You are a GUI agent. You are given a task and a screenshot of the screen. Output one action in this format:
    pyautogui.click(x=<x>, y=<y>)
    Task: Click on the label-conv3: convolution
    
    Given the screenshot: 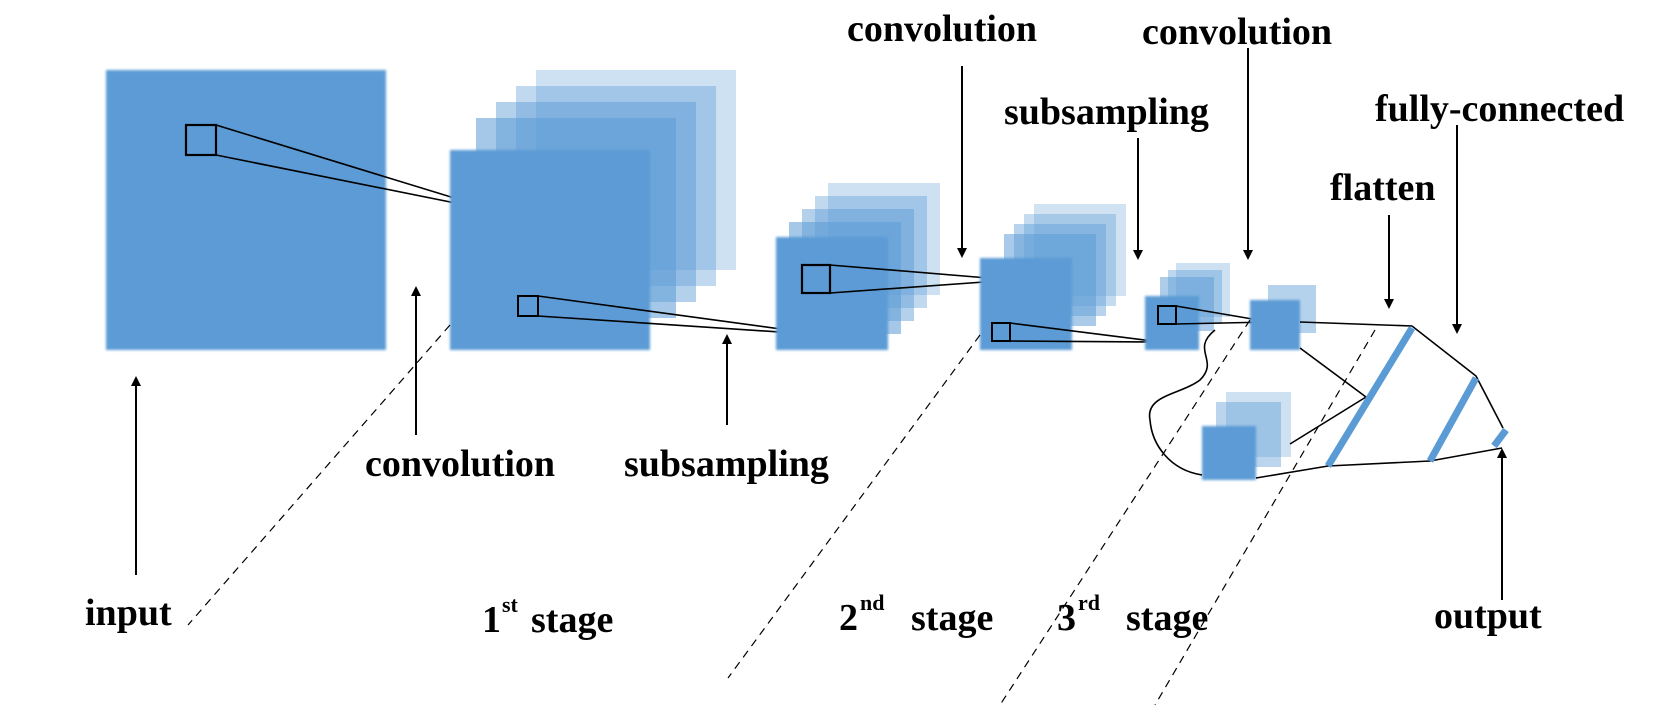 What is the action you would take?
    pyautogui.click(x=1237, y=32)
    